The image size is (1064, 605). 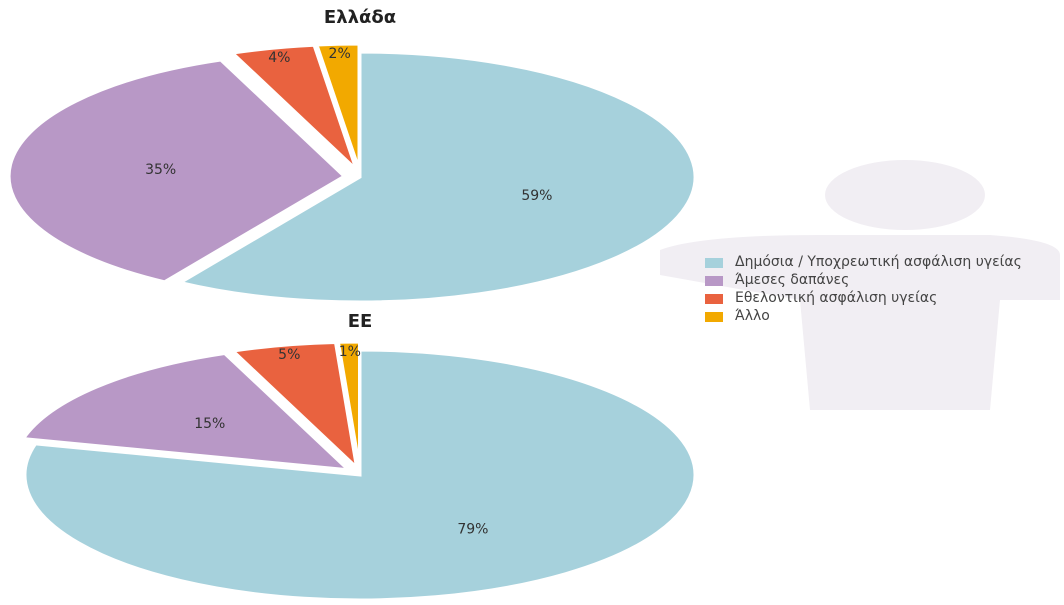 What do you see at coordinates (472, 529) in the screenshot?
I see `data-label: 79%` at bounding box center [472, 529].